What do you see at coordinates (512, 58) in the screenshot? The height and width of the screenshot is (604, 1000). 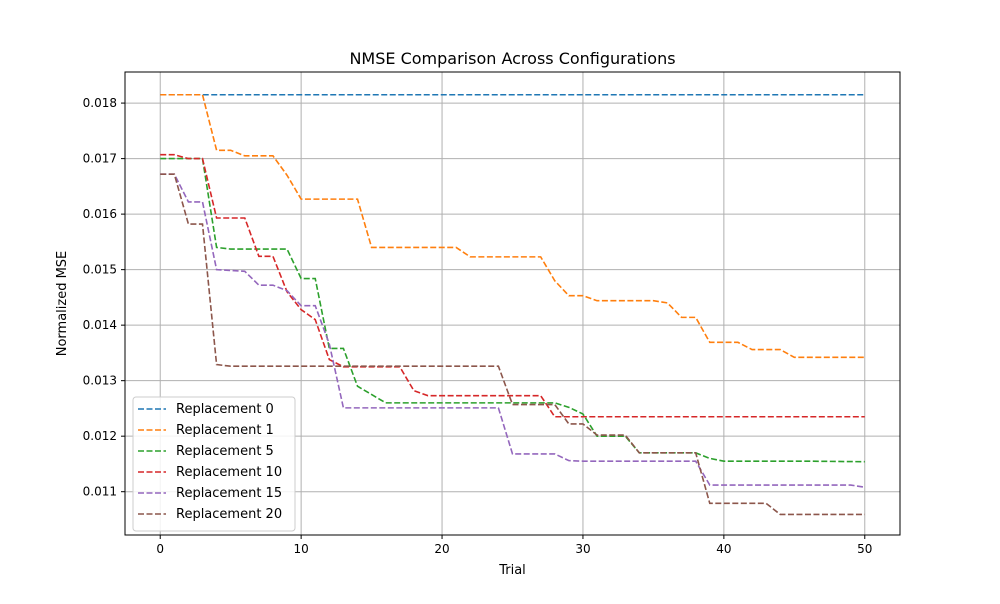 I see `chart-title: NMSE Comparison Across Configurations` at bounding box center [512, 58].